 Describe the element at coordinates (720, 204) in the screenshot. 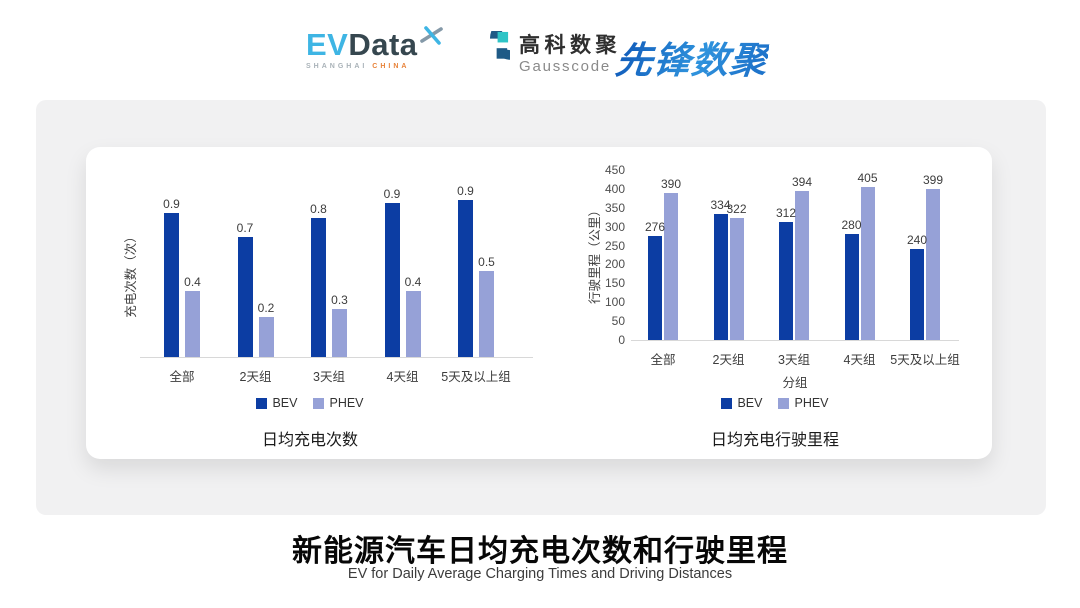

I see `bar-value-label: 334` at that location.